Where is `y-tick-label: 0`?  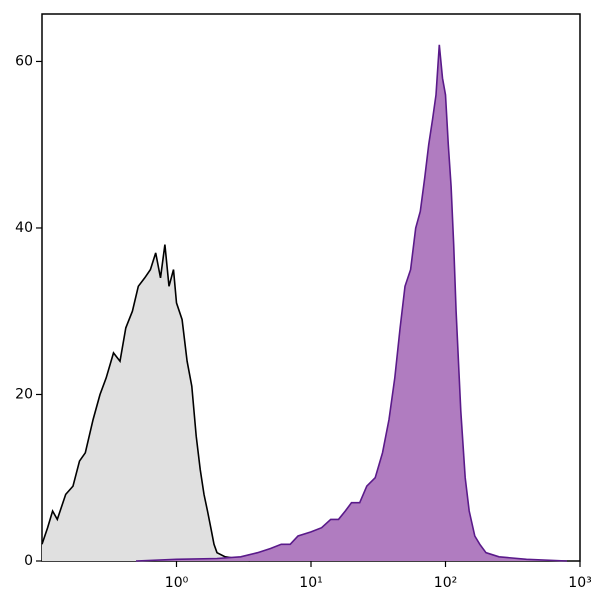 y-tick-label: 0 is located at coordinates (28, 561).